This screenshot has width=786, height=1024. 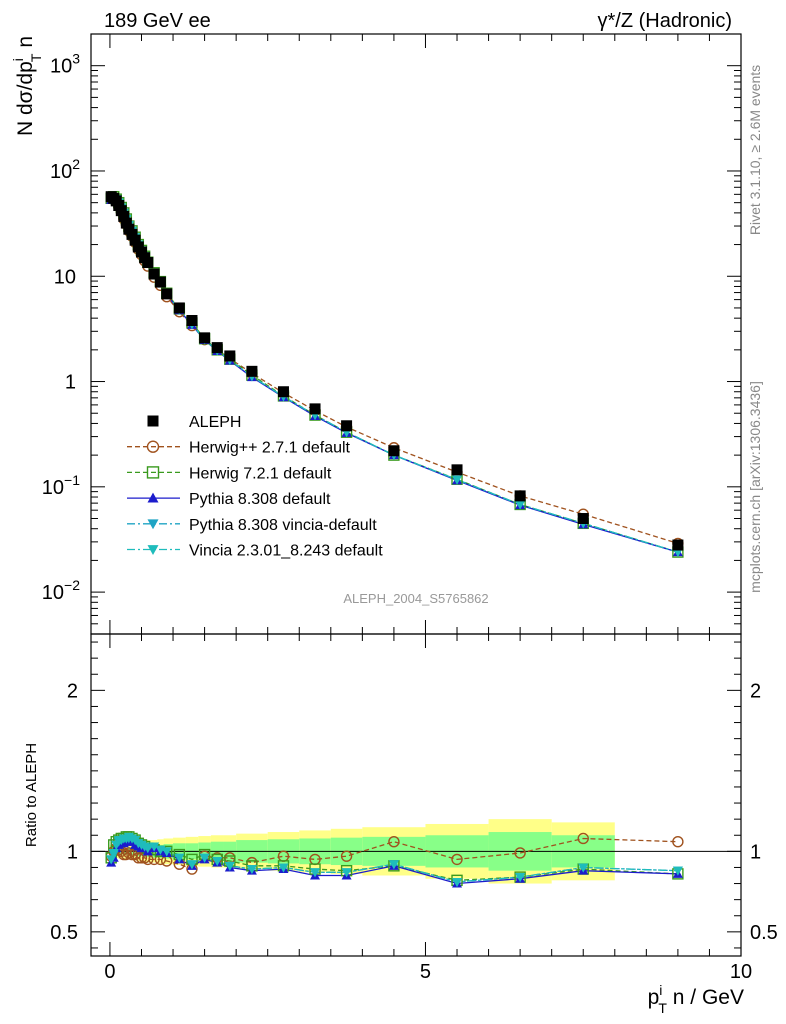 I want to click on main-y-tick-exponent: 3, so click(x=76, y=59).